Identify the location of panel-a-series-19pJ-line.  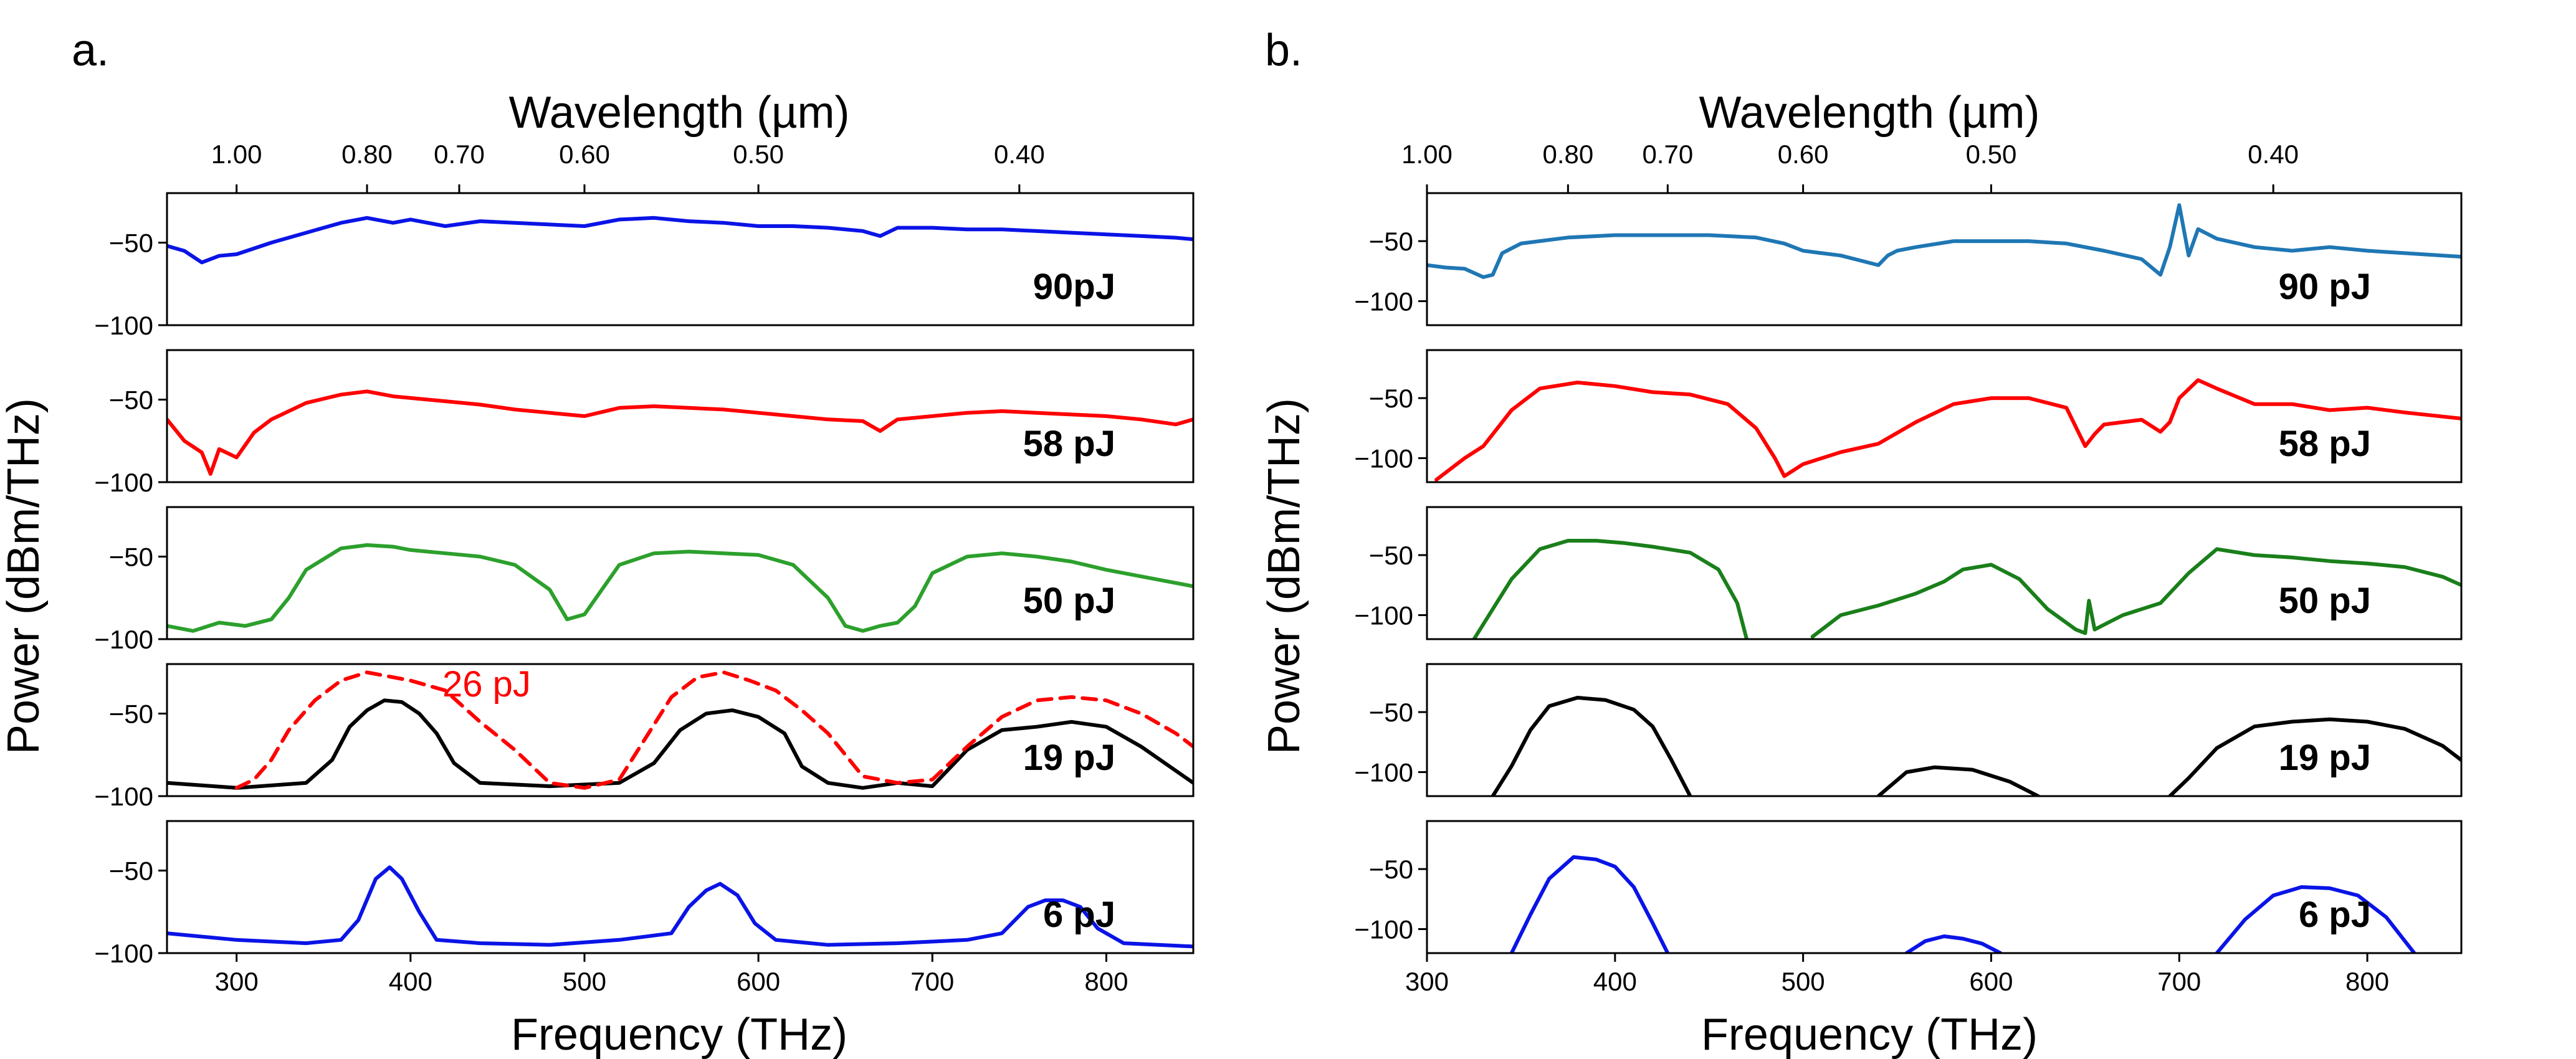
(680, 744).